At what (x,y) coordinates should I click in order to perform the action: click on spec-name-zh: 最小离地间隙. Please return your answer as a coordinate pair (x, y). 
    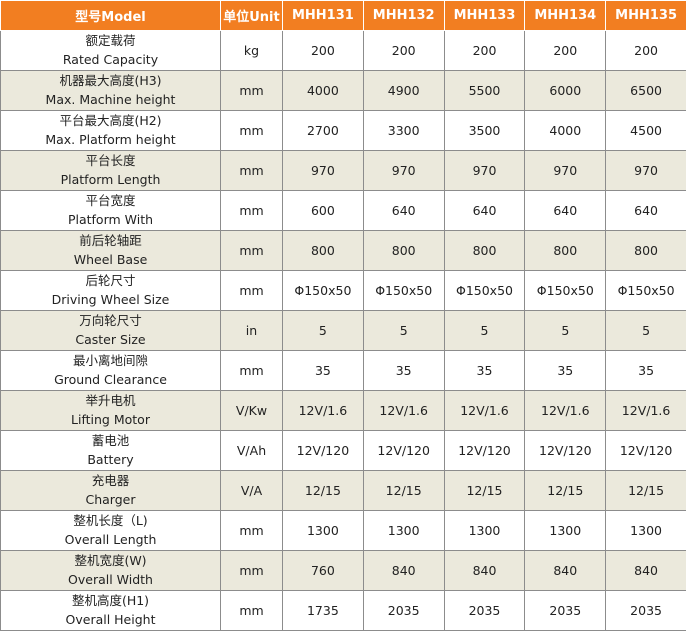
    Looking at the image, I should click on (110, 360).